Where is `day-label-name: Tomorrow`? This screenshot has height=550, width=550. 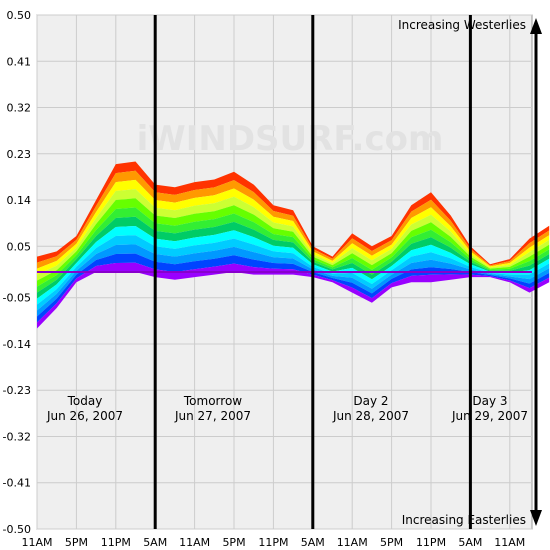 day-label-name: Tomorrow is located at coordinates (212, 401).